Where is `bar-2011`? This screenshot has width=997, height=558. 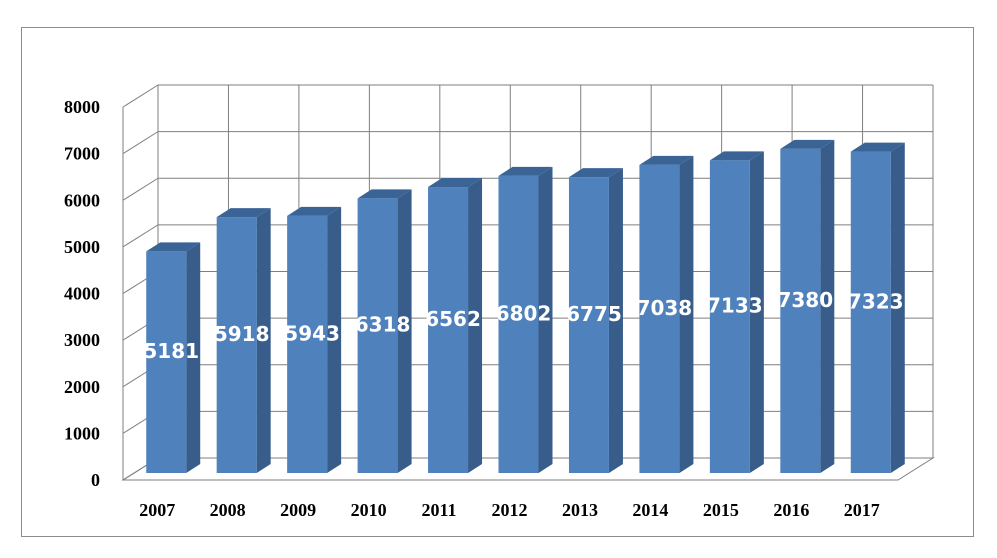
bar-2011 is located at coordinates (455, 325).